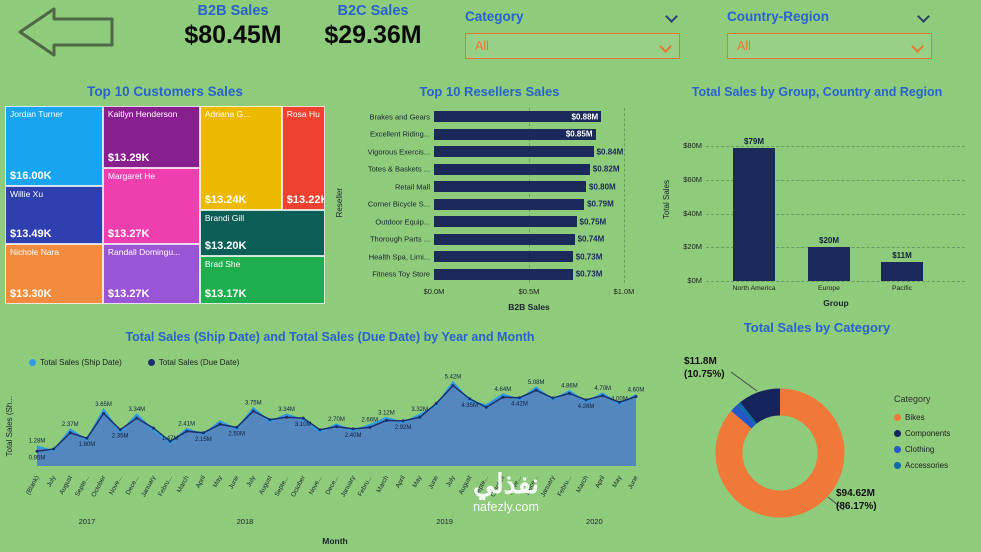 This screenshot has width=981, height=552. What do you see at coordinates (336, 416) in the screenshot?
I see `ship-date-line` at bounding box center [336, 416].